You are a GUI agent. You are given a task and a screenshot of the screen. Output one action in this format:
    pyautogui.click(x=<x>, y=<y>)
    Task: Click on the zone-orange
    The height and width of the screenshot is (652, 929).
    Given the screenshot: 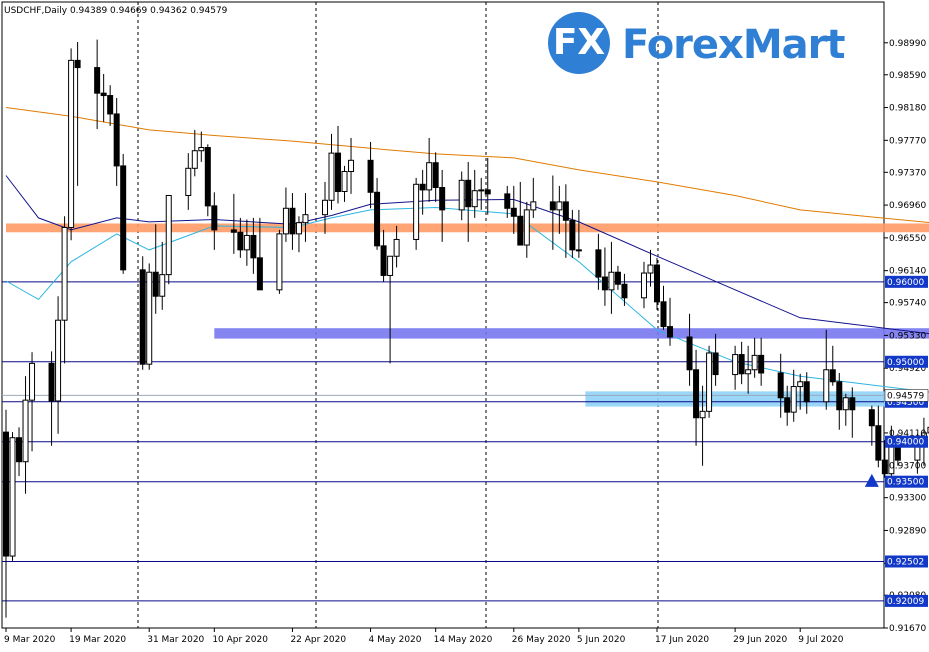 What is the action you would take?
    pyautogui.click(x=467, y=227)
    